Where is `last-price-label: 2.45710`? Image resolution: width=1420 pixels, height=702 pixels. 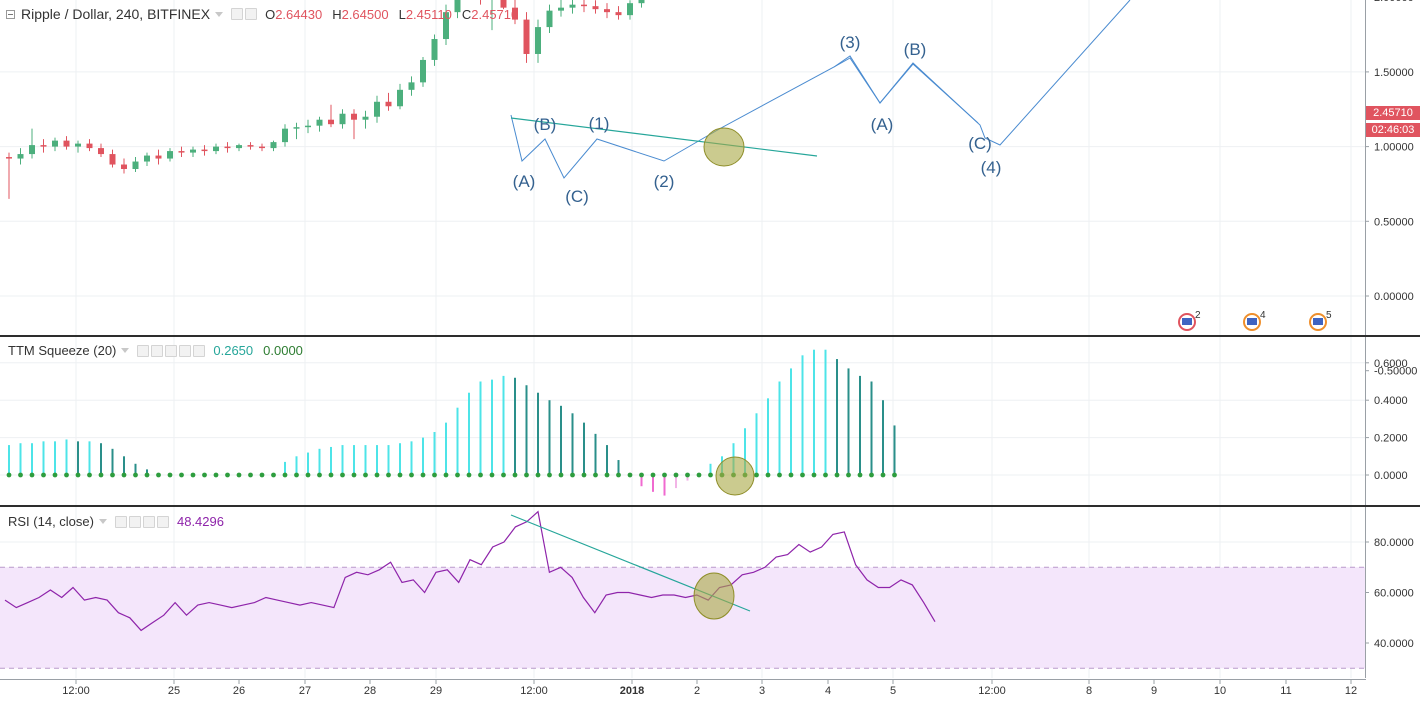
last-price-label: 2.45710 is located at coordinates (1393, 113).